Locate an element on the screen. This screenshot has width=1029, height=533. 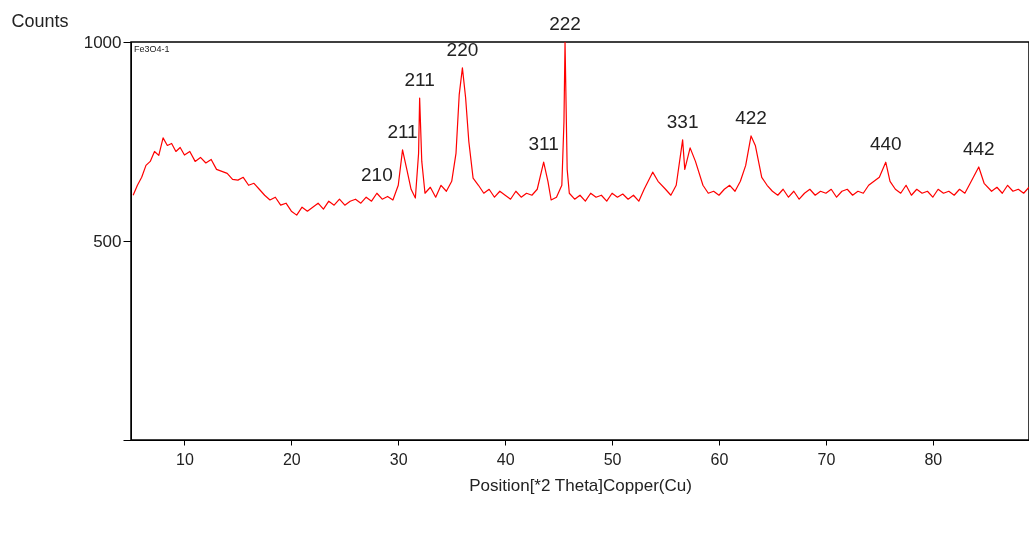
annotation: 422 is located at coordinates (751, 117).